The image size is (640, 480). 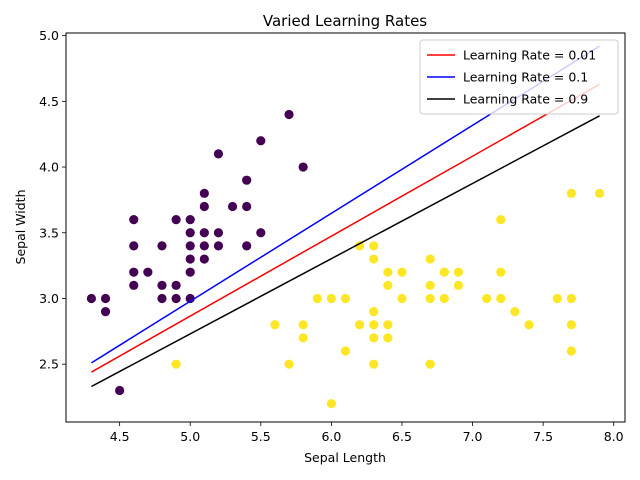 What do you see at coordinates (190, 436) in the screenshot?
I see `x-tick-label: 5.0` at bounding box center [190, 436].